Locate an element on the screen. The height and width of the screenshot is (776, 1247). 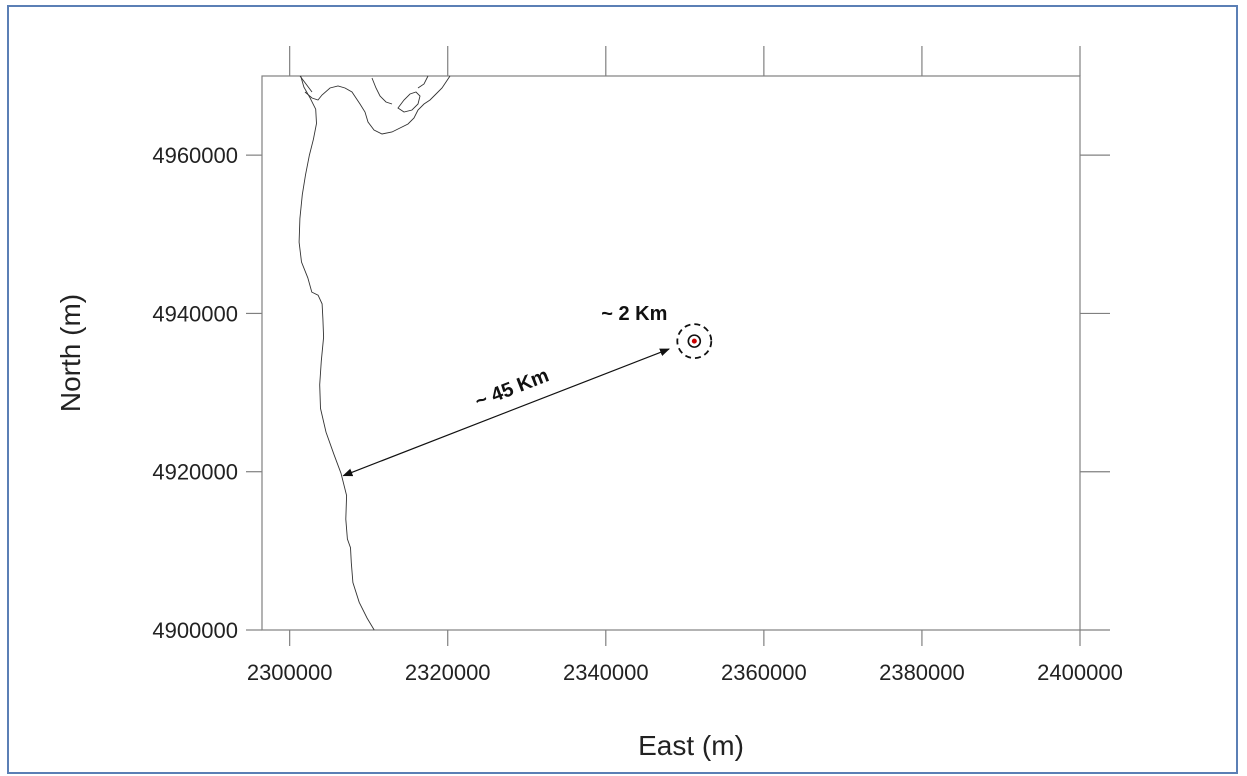
x-tick-label: 2320000 is located at coordinates (448, 672).